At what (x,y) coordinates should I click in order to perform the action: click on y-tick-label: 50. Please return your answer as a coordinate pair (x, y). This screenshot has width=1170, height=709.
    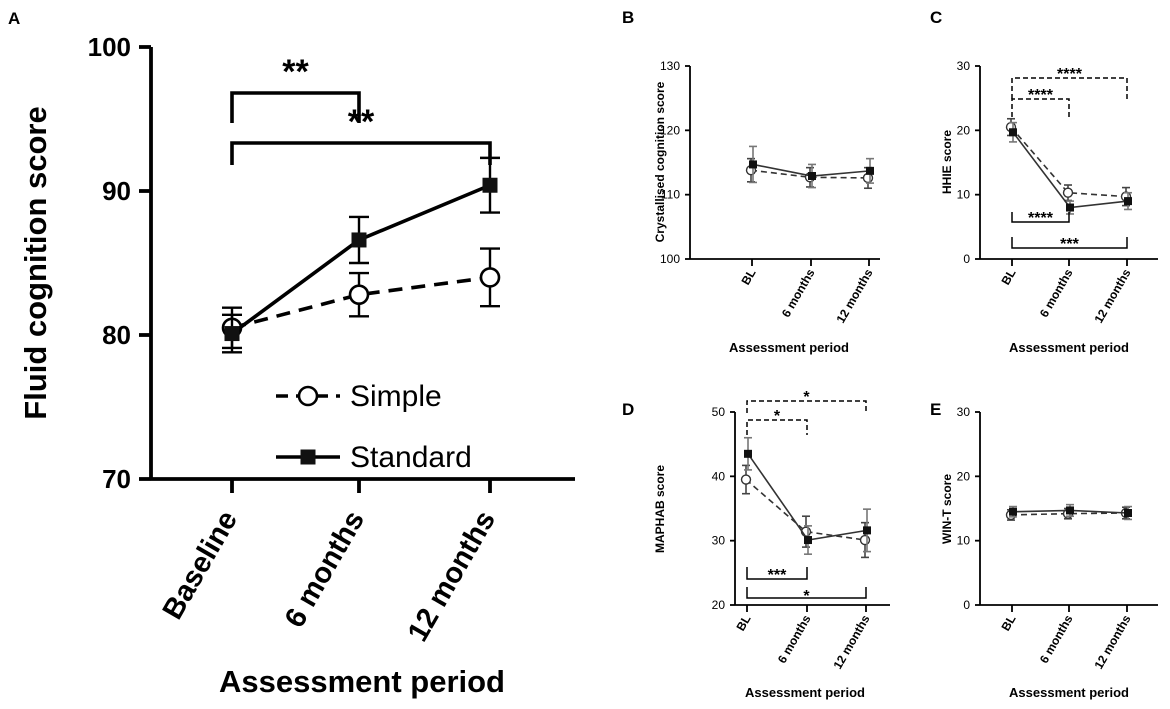
    Looking at the image, I should click on (719, 412).